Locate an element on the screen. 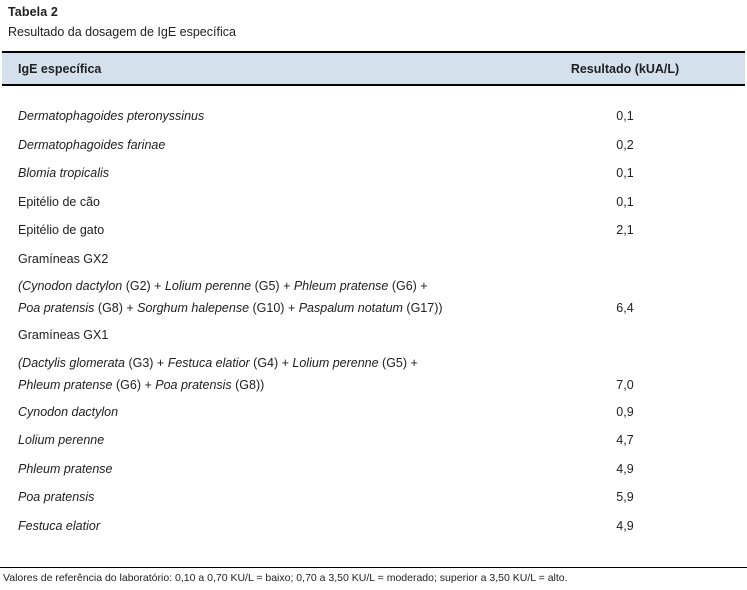  allergen-name: Poa pratensis is located at coordinates (276, 497).